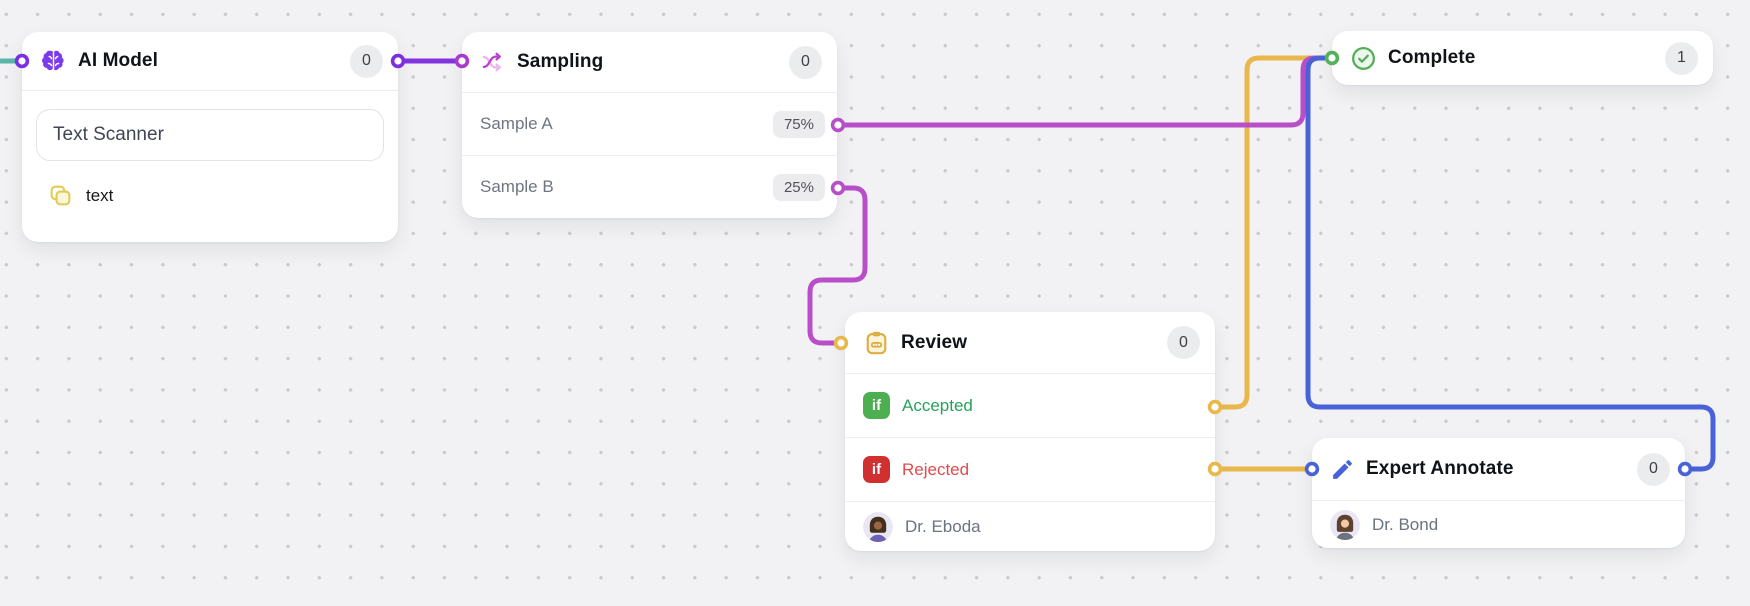 The width and height of the screenshot is (1750, 606). Describe the element at coordinates (1030, 342) in the screenshot. I see `review-header: Review 0` at that location.